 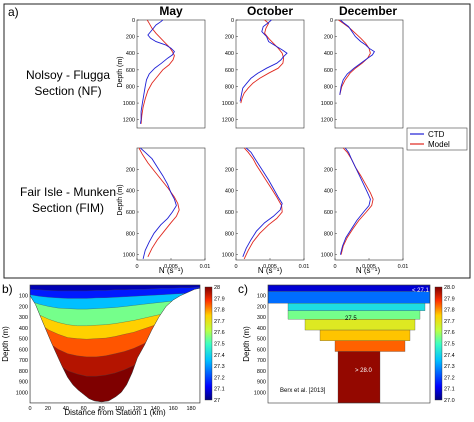 I want to click on panel-c-ylabel: Depth (m), so click(x=246, y=344).